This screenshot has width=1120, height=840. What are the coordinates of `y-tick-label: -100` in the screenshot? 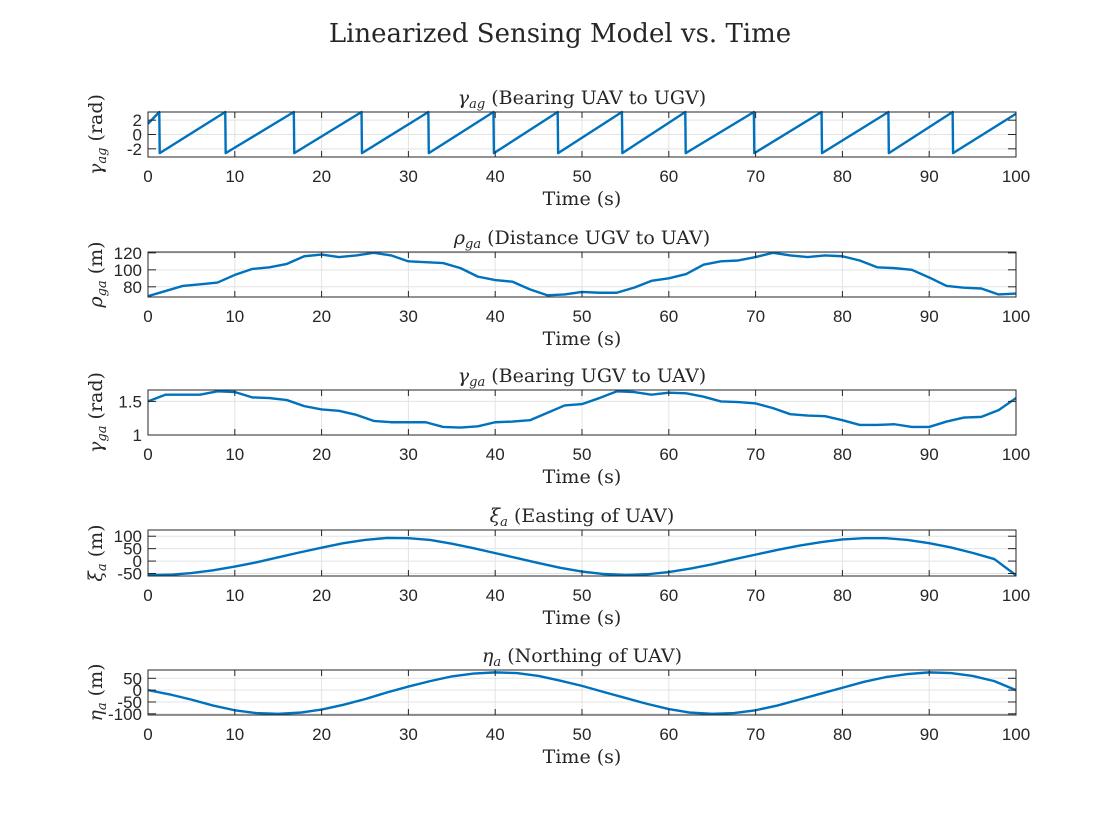 It's located at (125, 714).